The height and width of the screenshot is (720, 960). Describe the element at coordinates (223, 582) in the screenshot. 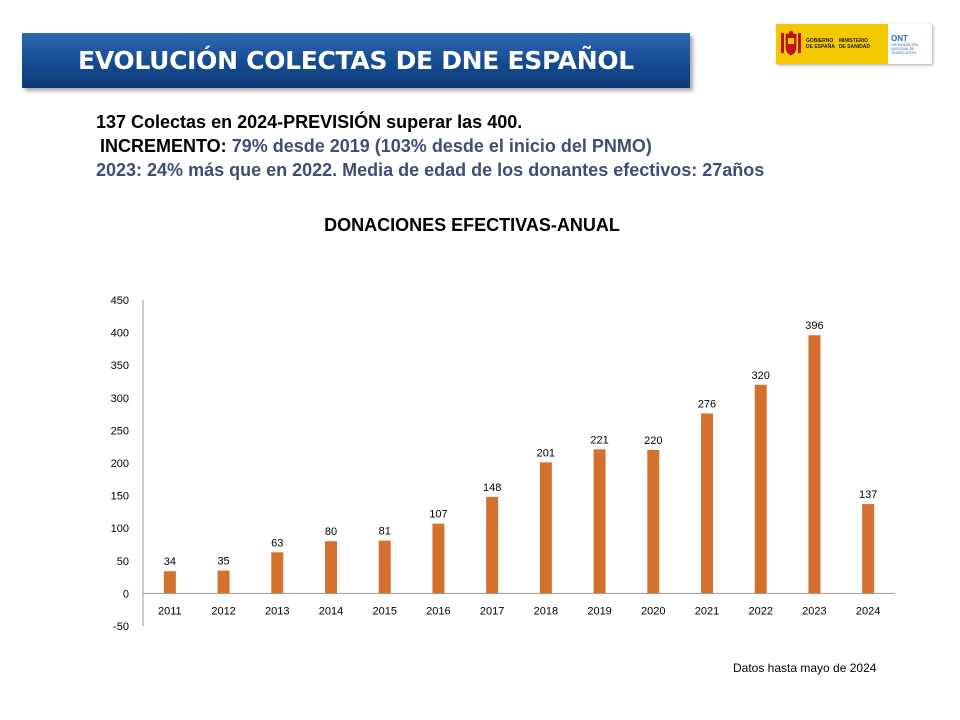

I see `bar-2012` at that location.